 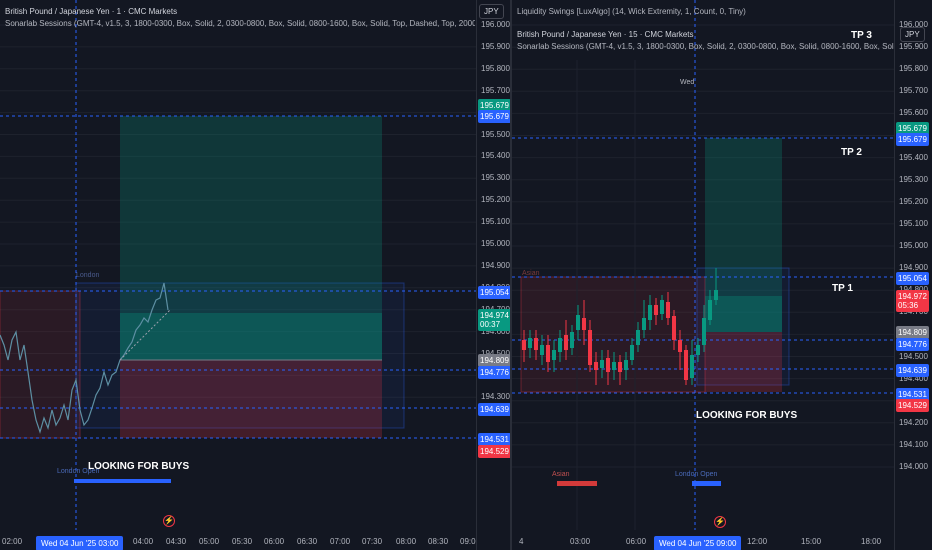 I want to click on right-price-label: 194.800, so click(x=913, y=289).